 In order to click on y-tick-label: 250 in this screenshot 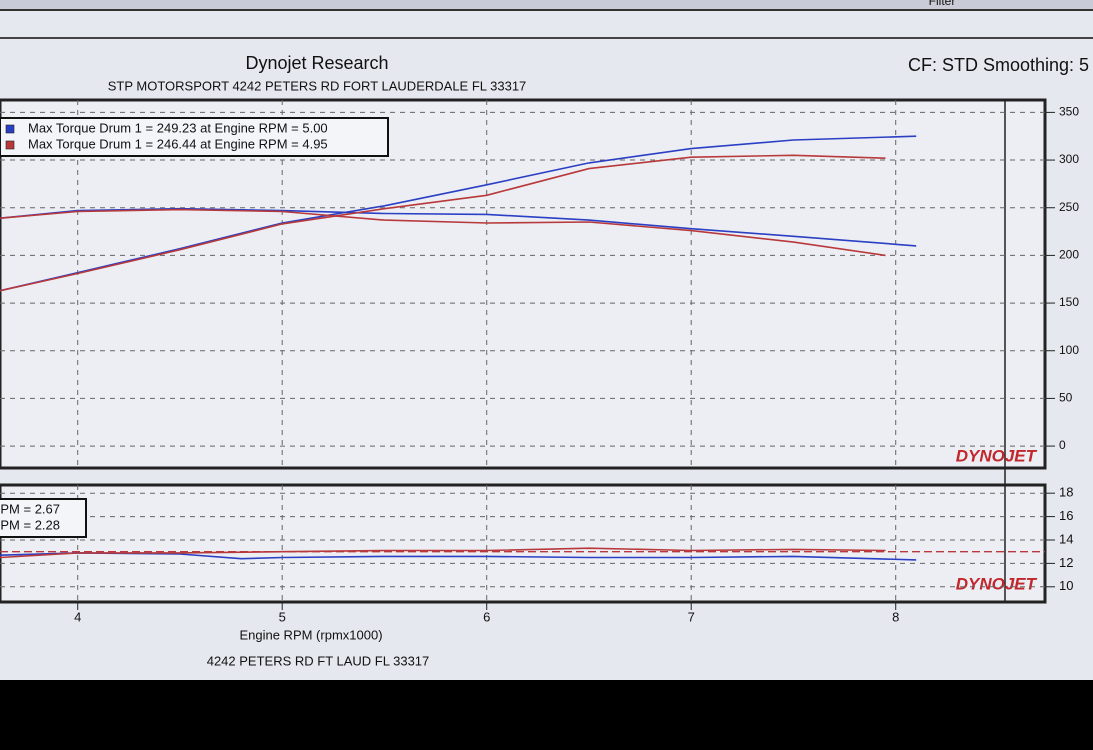, I will do `click(1069, 207)`.